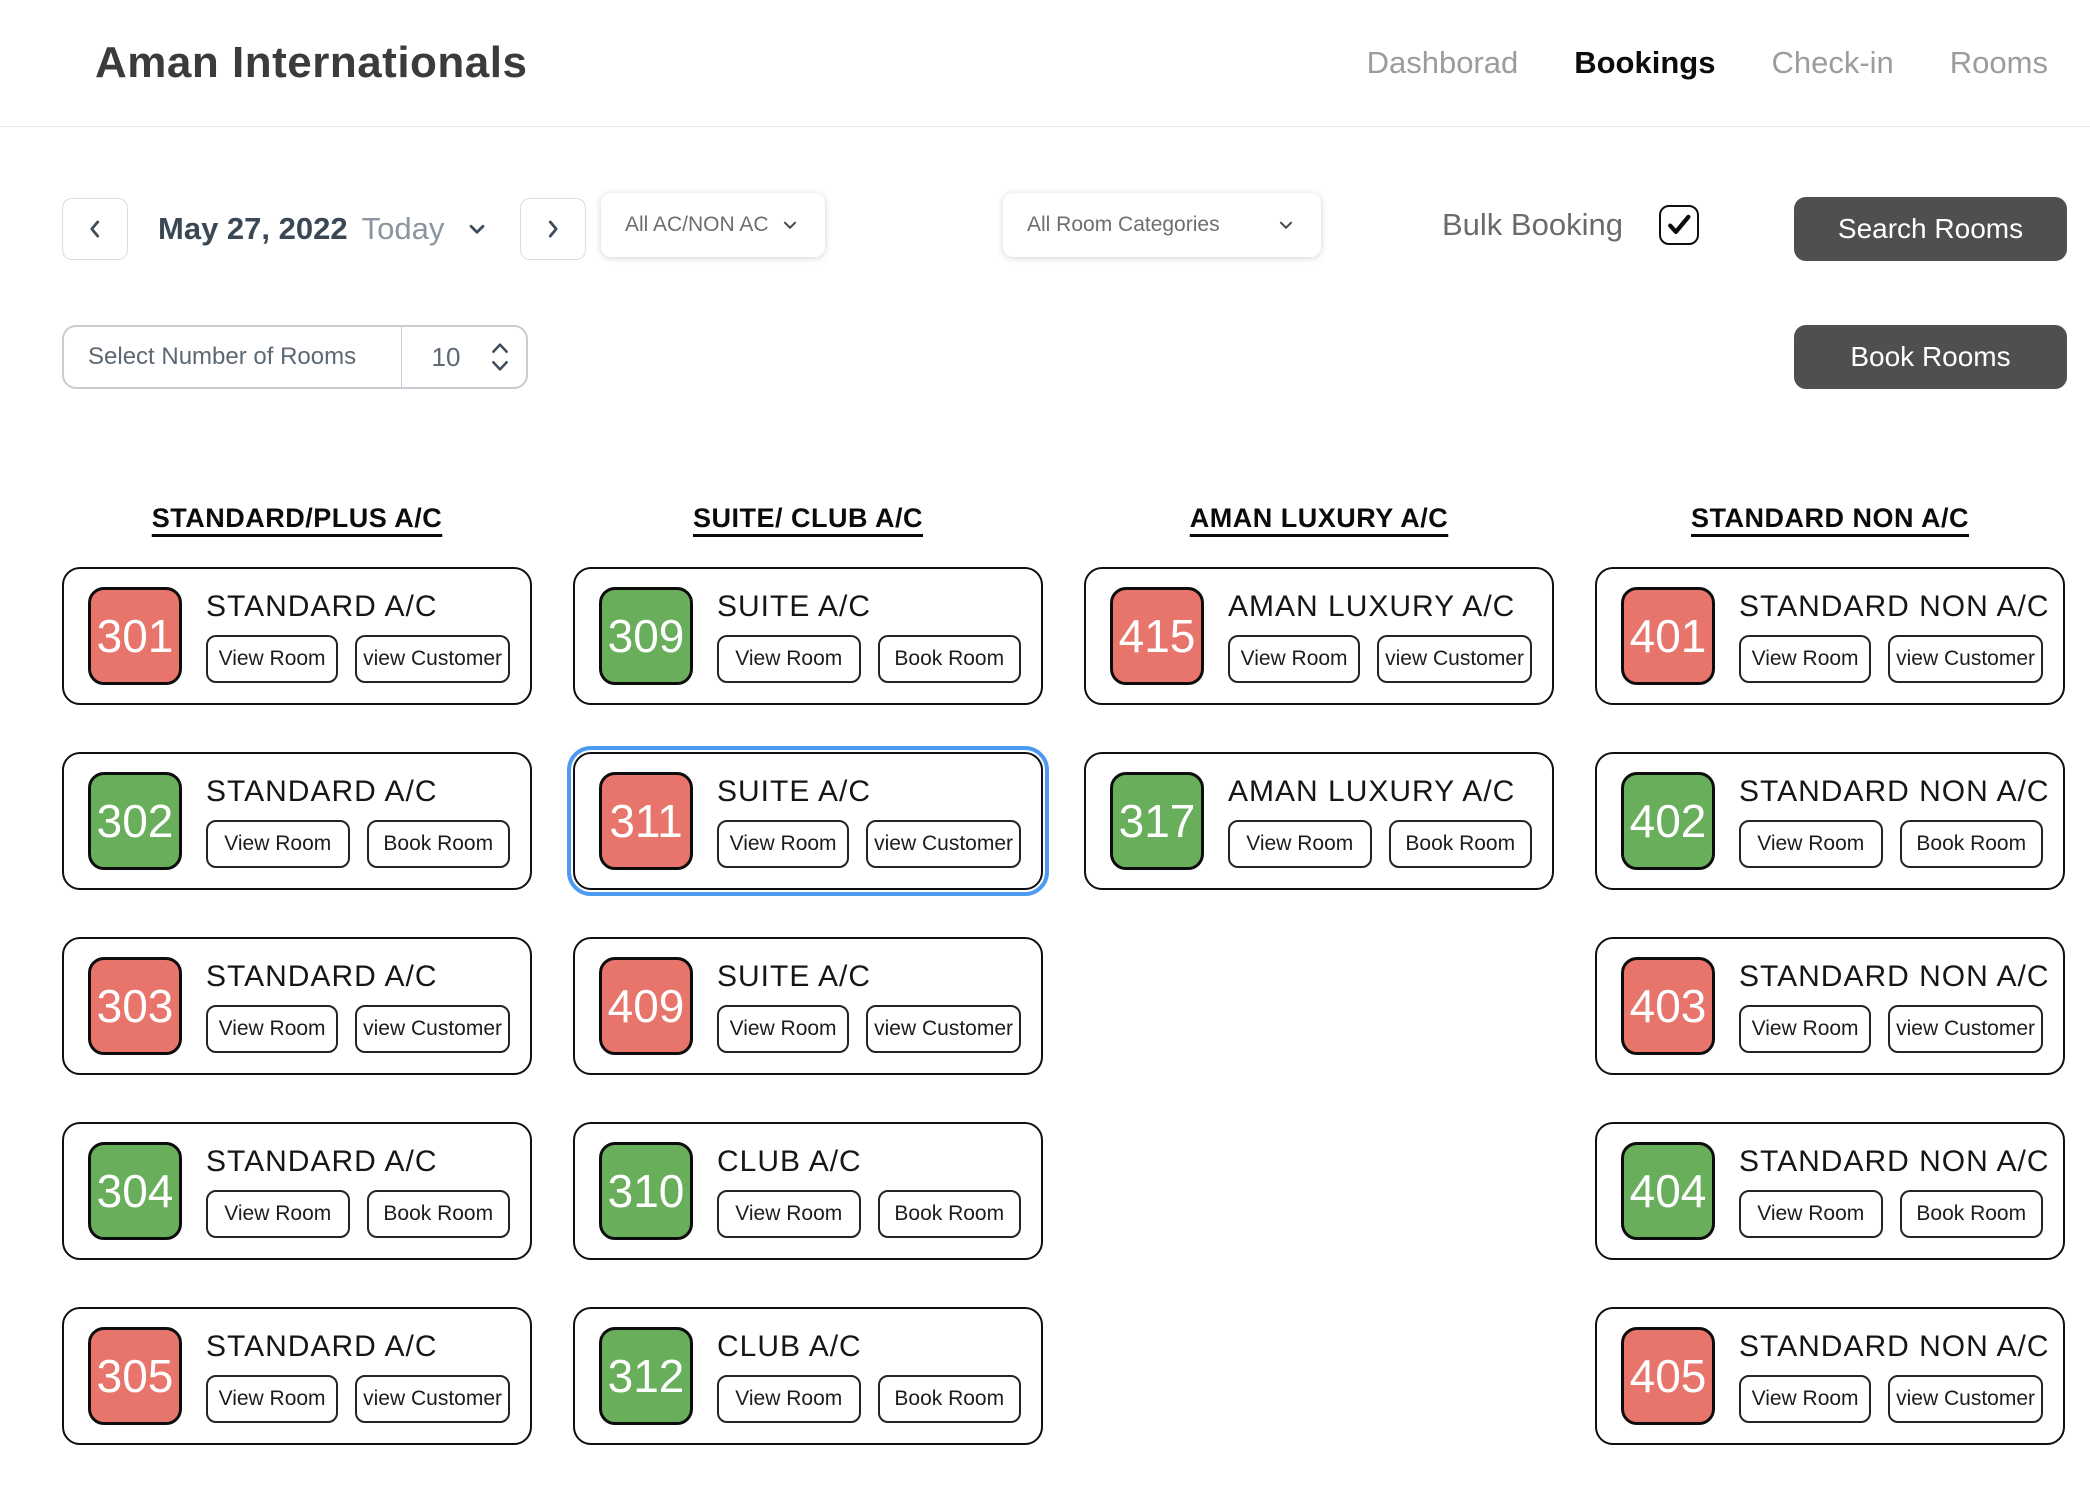 This screenshot has height=1492, width=2090. What do you see at coordinates (358, 821) in the screenshot?
I see `room-card-body: STANDARD A/C View Room Book Room` at bounding box center [358, 821].